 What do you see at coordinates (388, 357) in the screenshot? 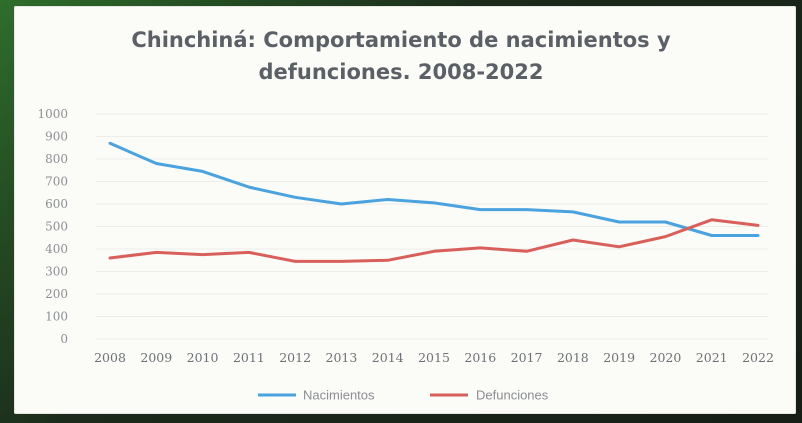
I see `x-tick-label: 2014` at bounding box center [388, 357].